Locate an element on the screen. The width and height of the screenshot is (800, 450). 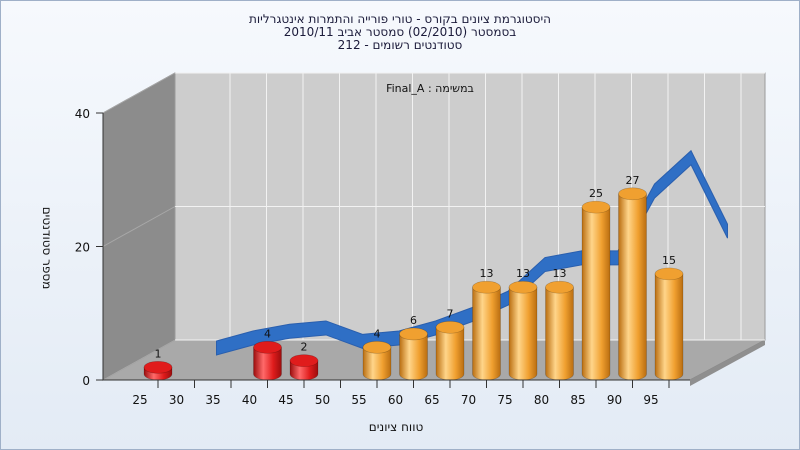
x-tick-label: 90 is located at coordinates (614, 400).